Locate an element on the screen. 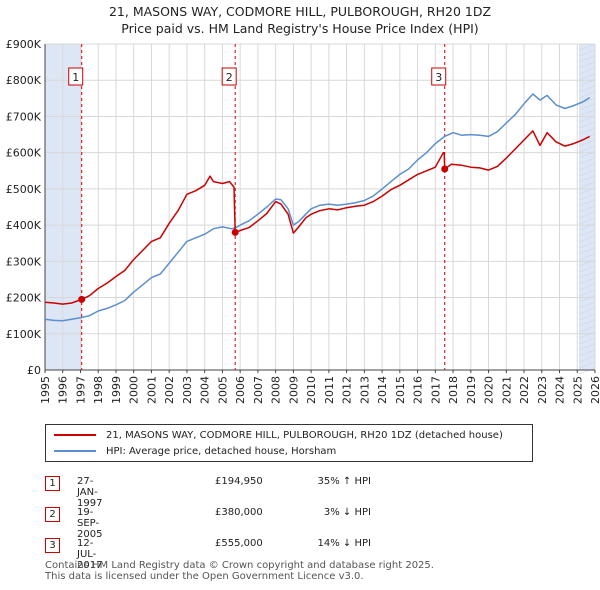 Image resolution: width=600 pixels, height=590 pixels. transaction-date: 12-JUL-2017 is located at coordinates (90, 554).